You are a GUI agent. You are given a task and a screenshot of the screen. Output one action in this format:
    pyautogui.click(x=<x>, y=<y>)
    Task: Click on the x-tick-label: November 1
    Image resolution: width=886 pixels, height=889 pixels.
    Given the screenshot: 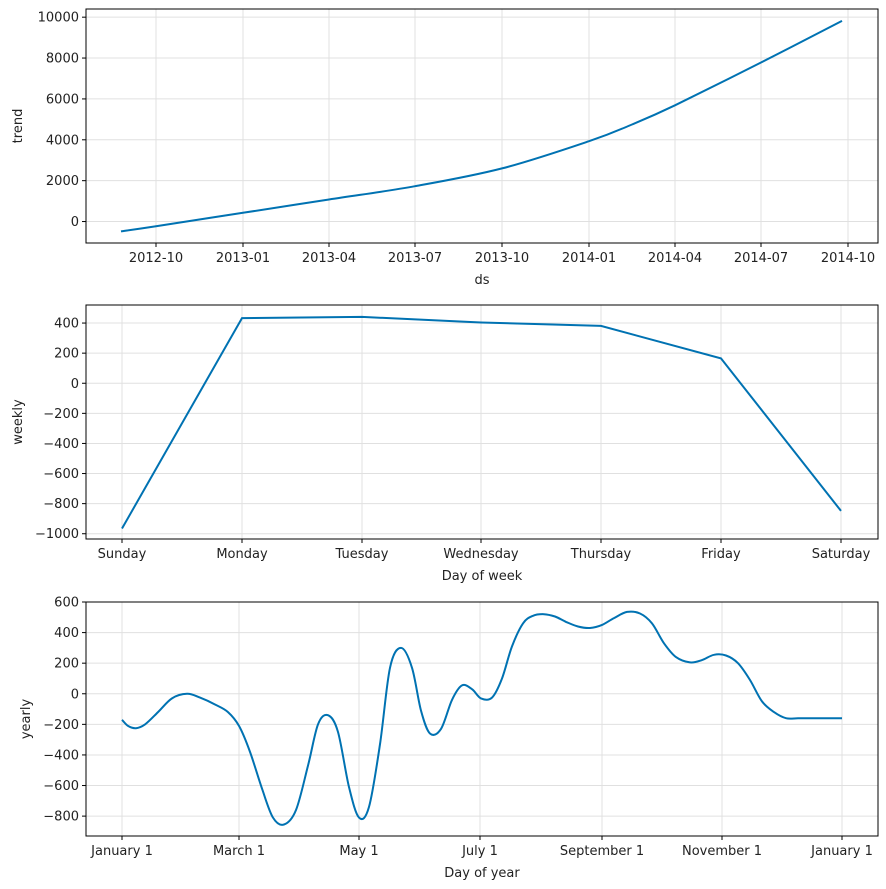 What is the action you would take?
    pyautogui.click(x=722, y=851)
    